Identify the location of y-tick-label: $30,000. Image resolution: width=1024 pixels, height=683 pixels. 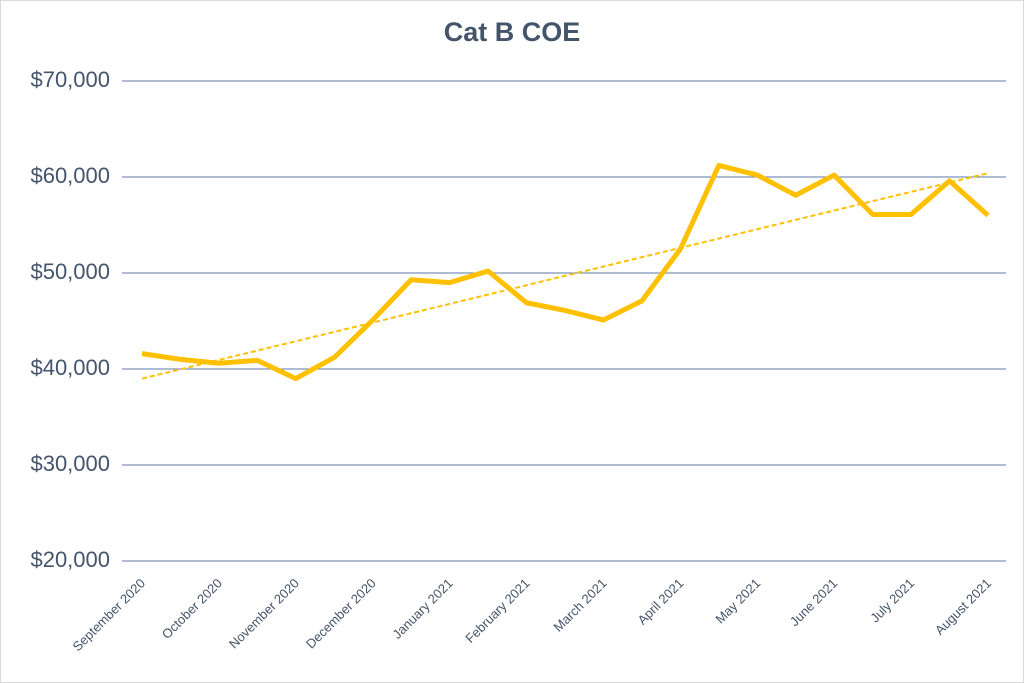
(70, 463).